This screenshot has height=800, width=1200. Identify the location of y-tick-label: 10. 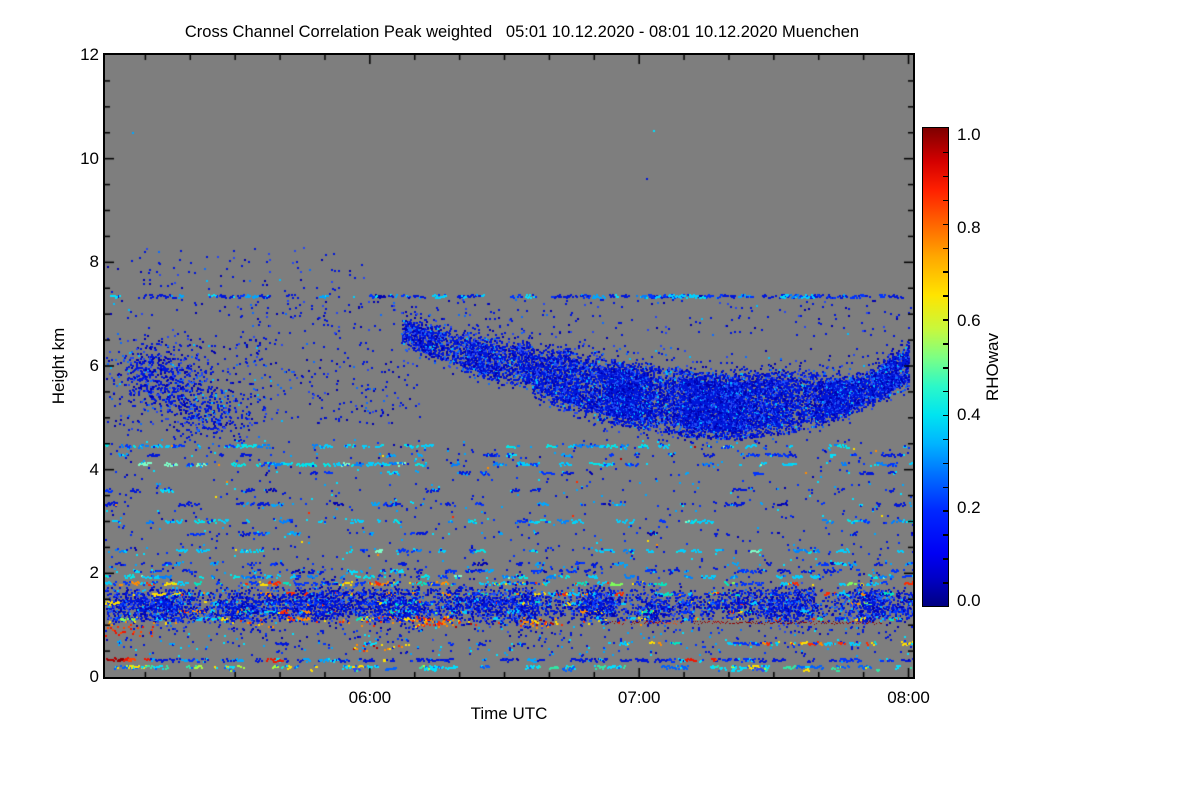
(89, 158).